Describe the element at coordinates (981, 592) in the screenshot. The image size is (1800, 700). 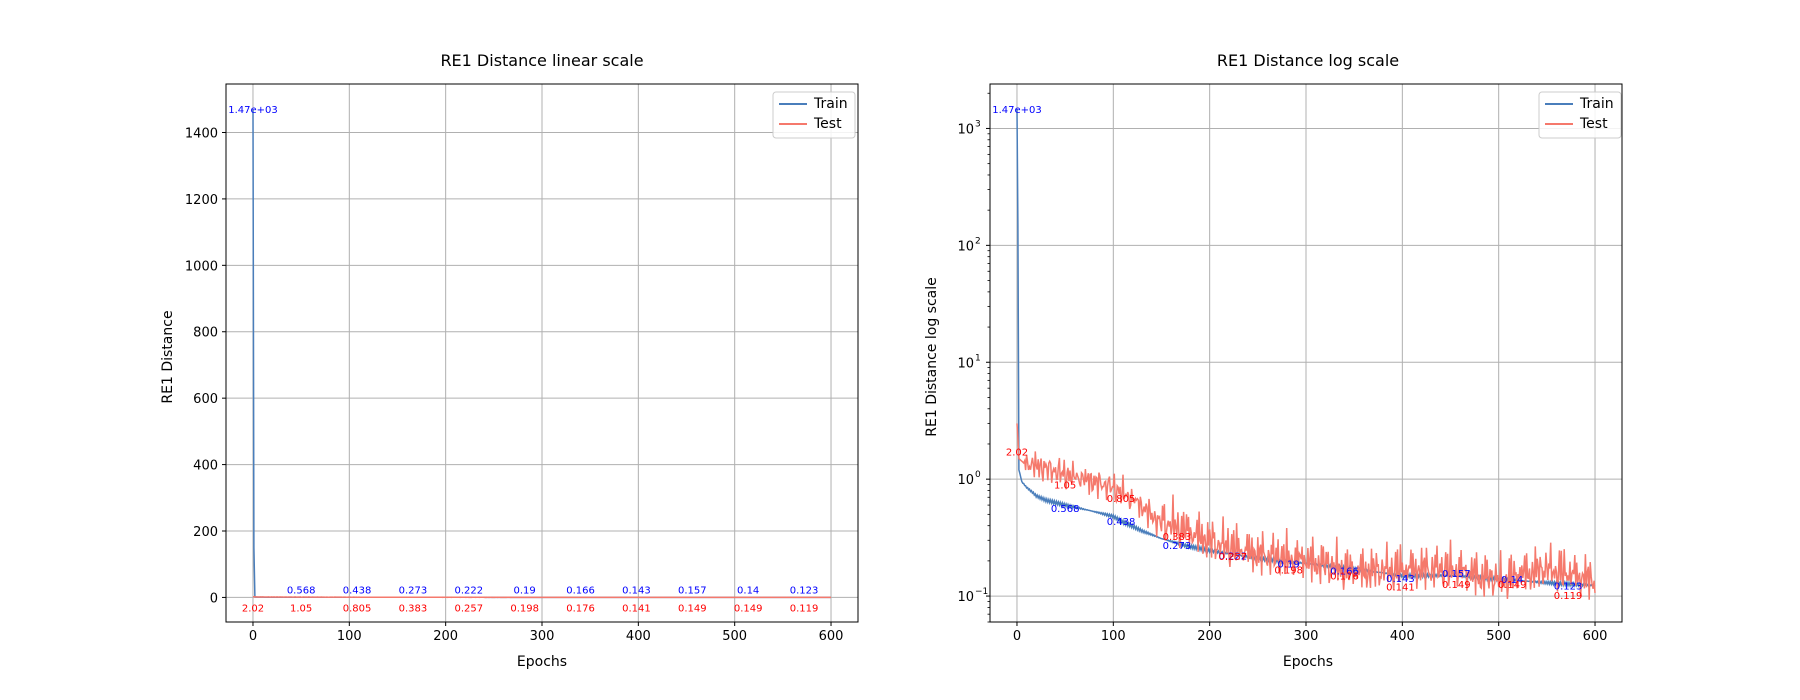
I see `y-tick-exponent: −1` at that location.